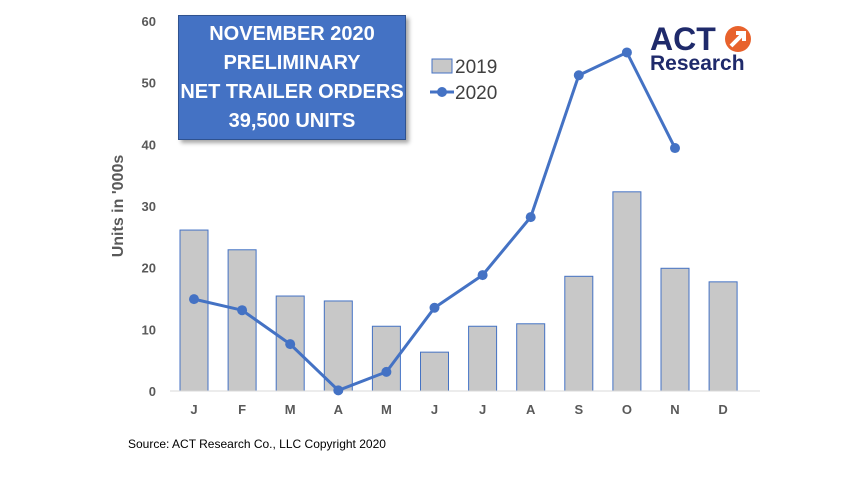 This screenshot has width=848, height=477. I want to click on title-line: PRELIMINARY, so click(292, 62).